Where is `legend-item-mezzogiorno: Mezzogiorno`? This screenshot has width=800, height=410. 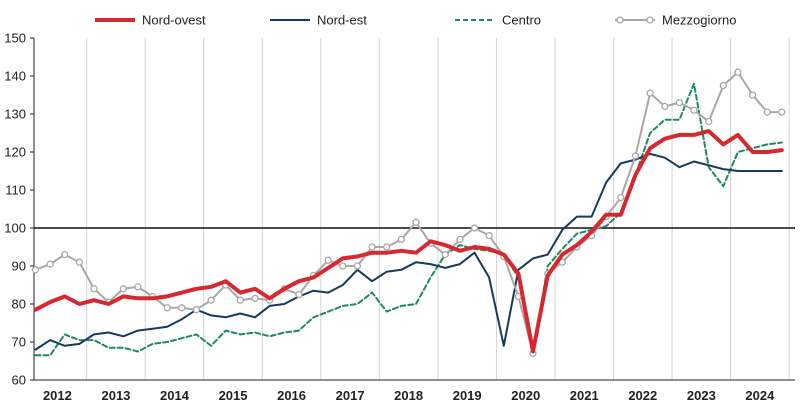 legend-item-mezzogiorno: Mezzogiorno is located at coordinates (675, 20).